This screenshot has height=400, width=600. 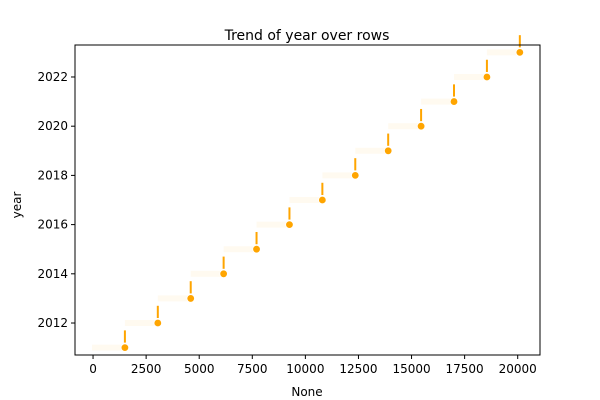 I want to click on y-tick-label: 2018, so click(x=52, y=175).